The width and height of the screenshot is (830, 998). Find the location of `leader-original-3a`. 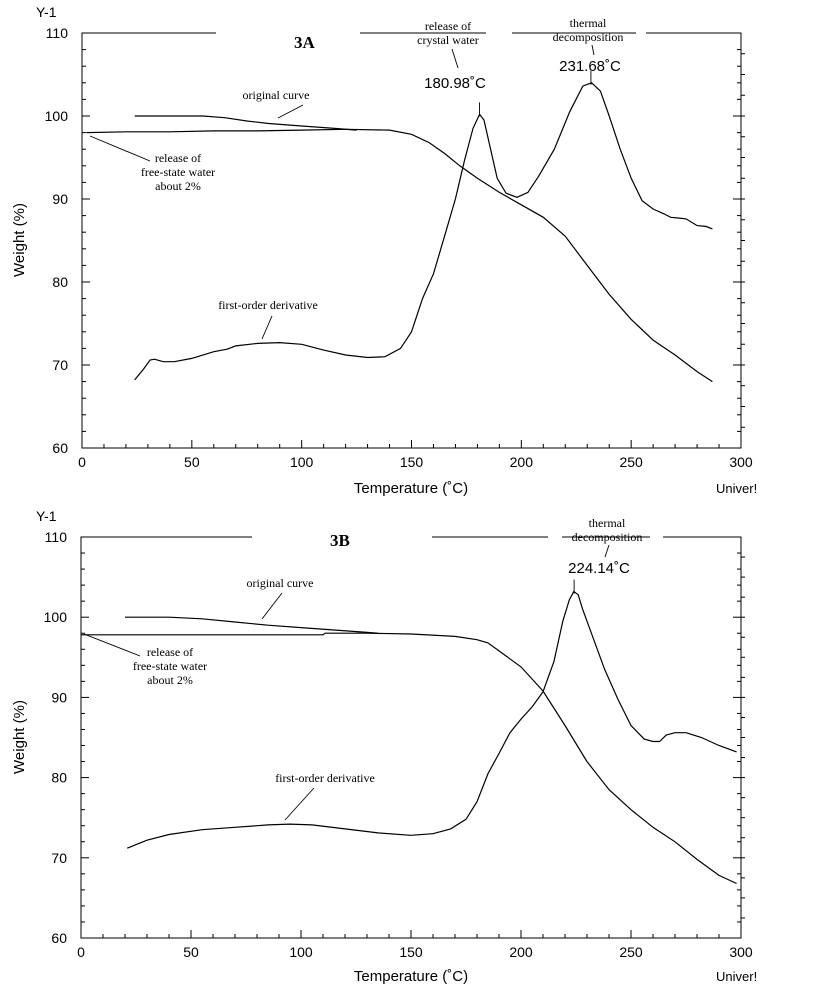

leader-original-3a is located at coordinates (290, 111).